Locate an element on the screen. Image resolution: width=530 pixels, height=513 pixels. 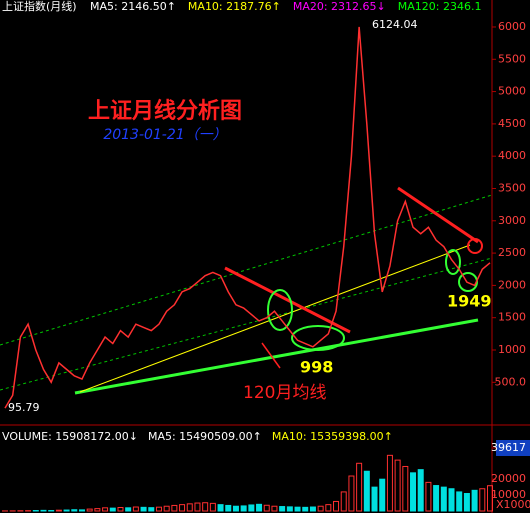
volume-unit: X1000 is located at coordinates (513, 504).